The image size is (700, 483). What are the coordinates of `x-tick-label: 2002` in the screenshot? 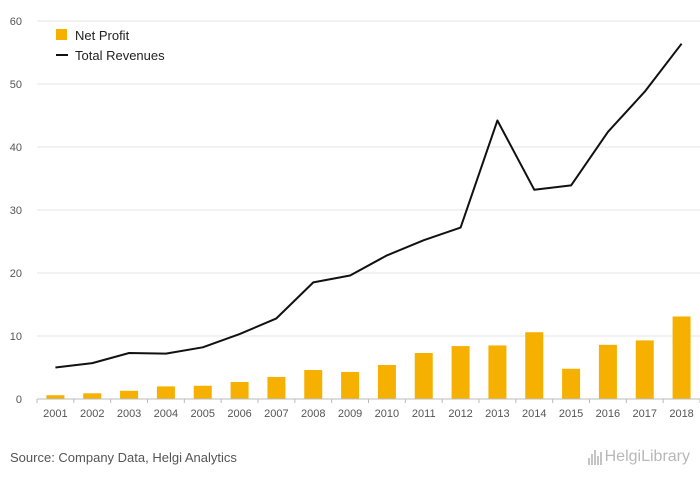 It's located at (92, 414).